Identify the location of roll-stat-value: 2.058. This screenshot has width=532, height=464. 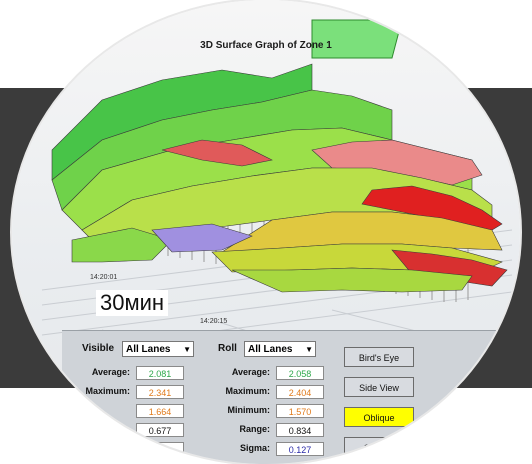
(300, 373).